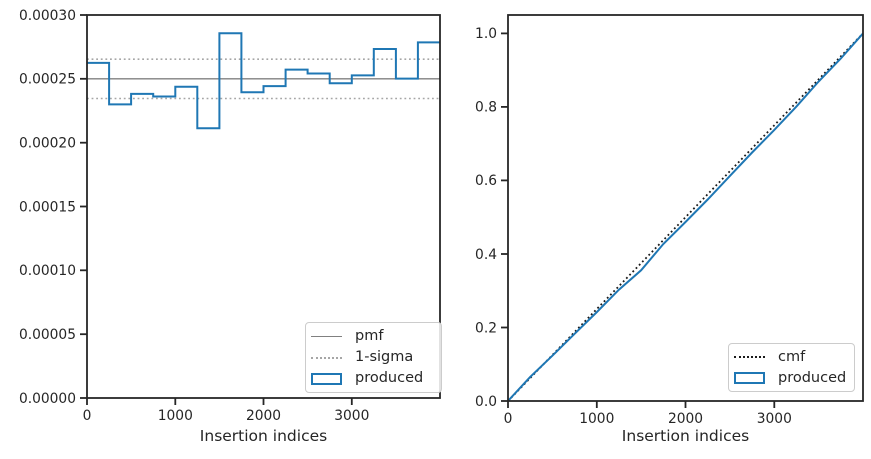 This screenshot has width=871, height=459. I want to click on left-x-tick-label: 1000, so click(175, 416).